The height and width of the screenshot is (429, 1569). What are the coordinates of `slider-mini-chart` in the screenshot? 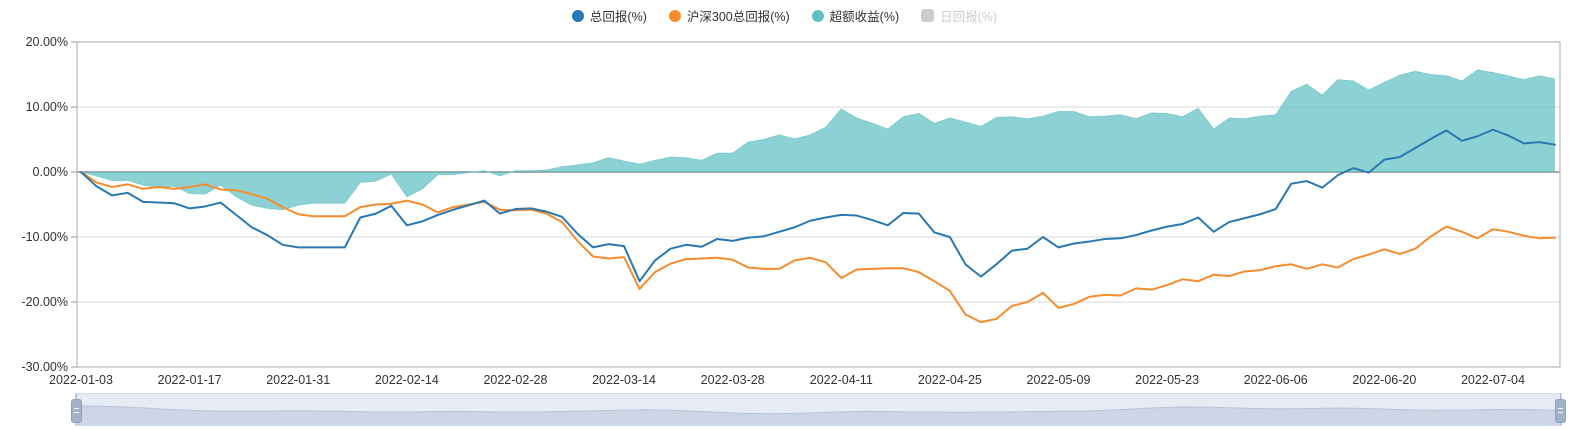 It's located at (818, 415).